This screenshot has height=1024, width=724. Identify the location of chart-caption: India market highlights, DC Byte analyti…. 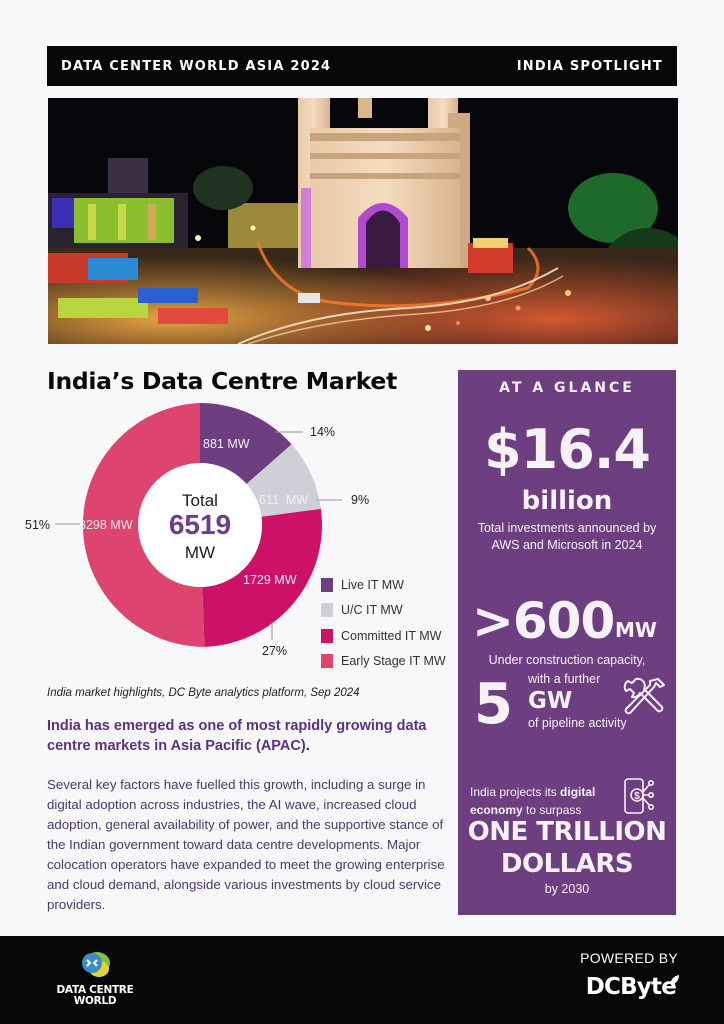
(203, 693).